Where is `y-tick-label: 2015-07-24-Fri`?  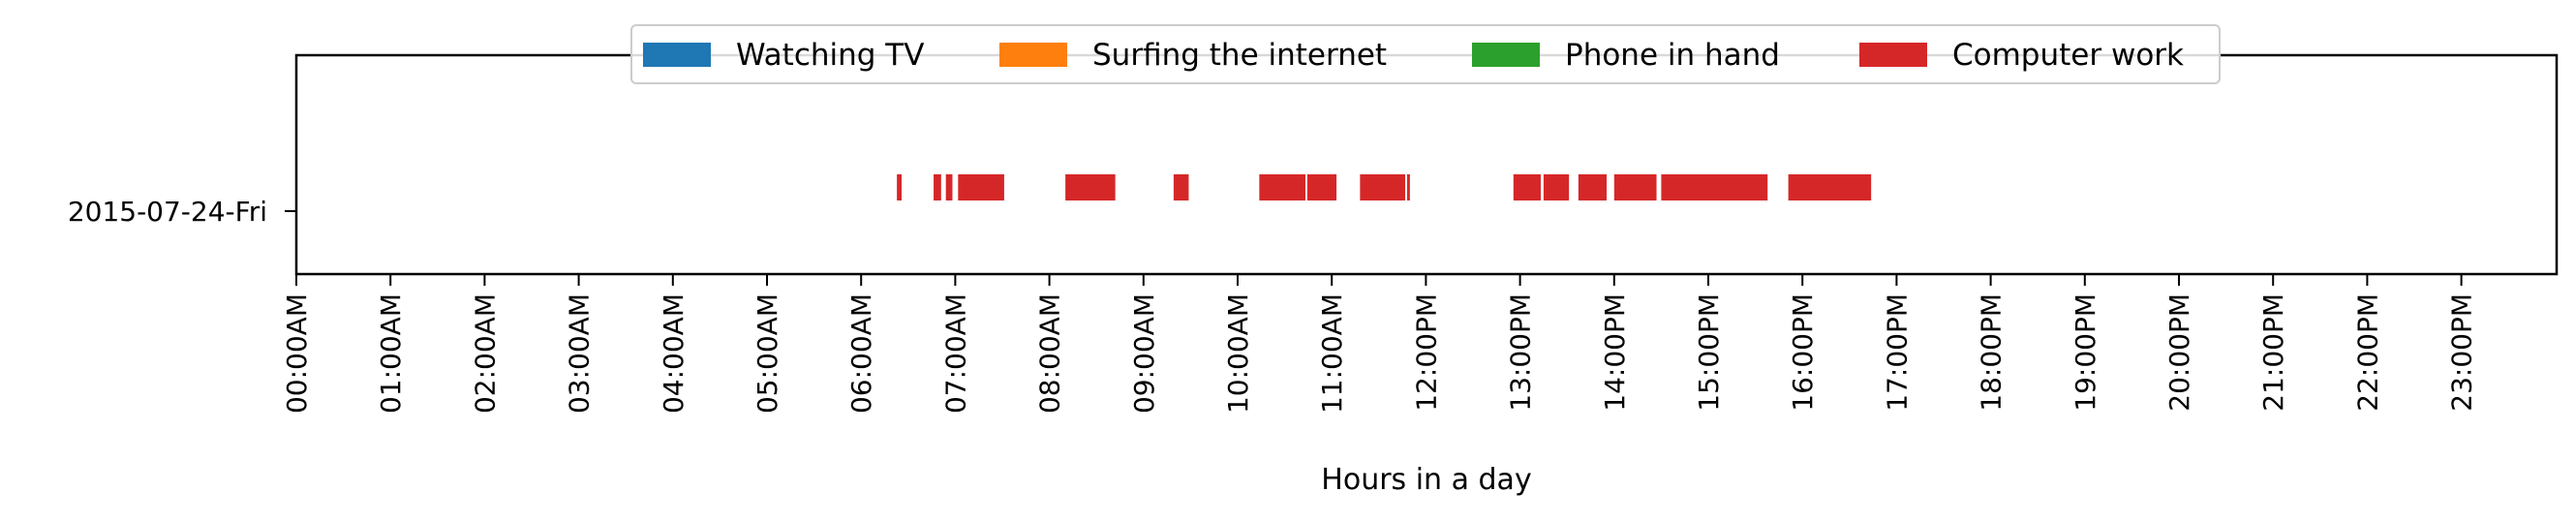 y-tick-label: 2015-07-24-Fri is located at coordinates (167, 212).